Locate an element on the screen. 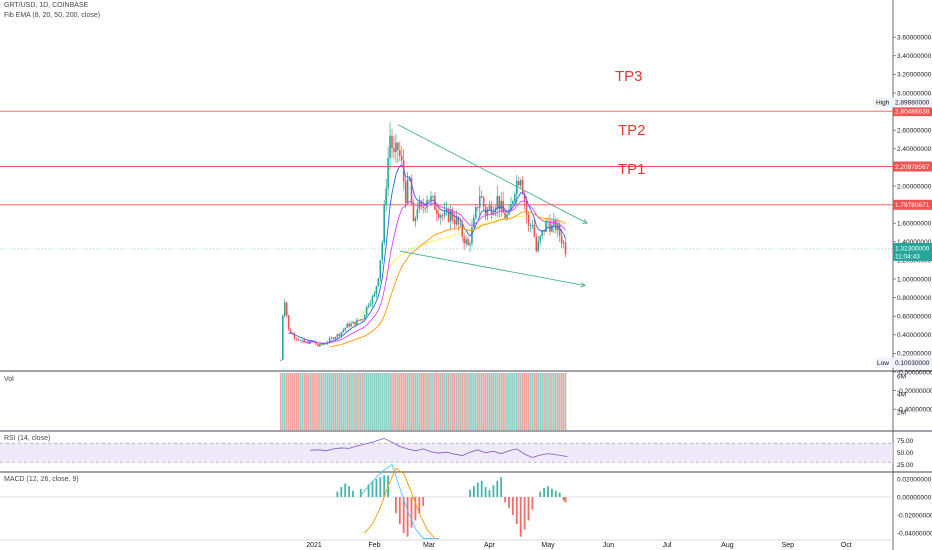  volume-tick-label: 4M is located at coordinates (901, 394).